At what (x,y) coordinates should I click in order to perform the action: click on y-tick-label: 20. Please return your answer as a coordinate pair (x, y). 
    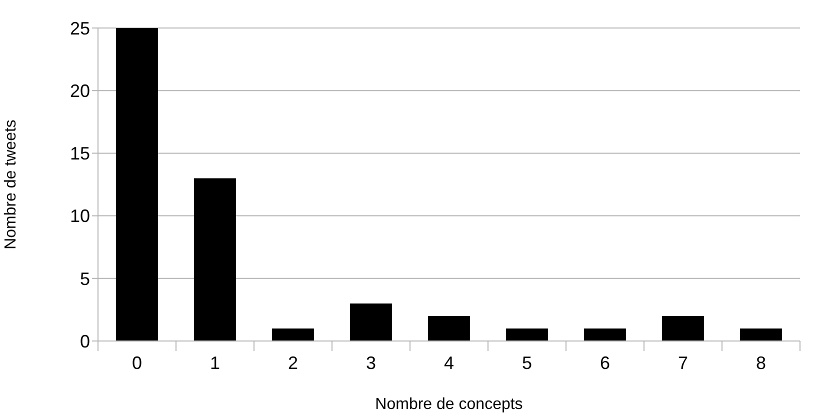
    Looking at the image, I should click on (80, 90).